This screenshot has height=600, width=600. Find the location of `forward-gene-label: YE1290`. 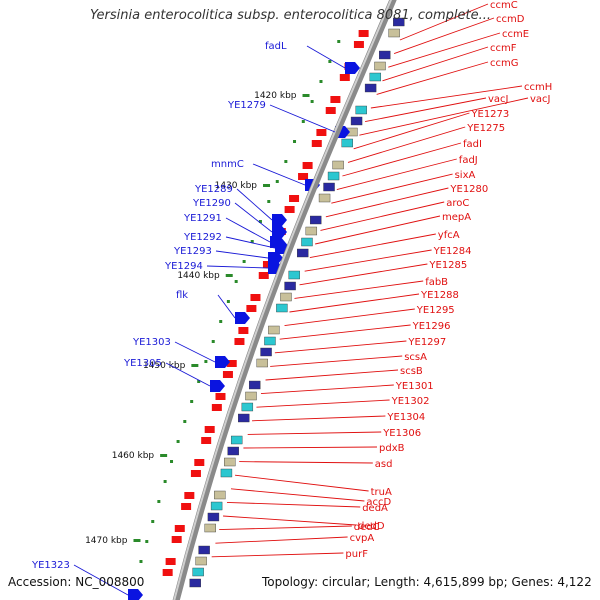

forward-gene-label: YE1290 is located at coordinates (211, 203).